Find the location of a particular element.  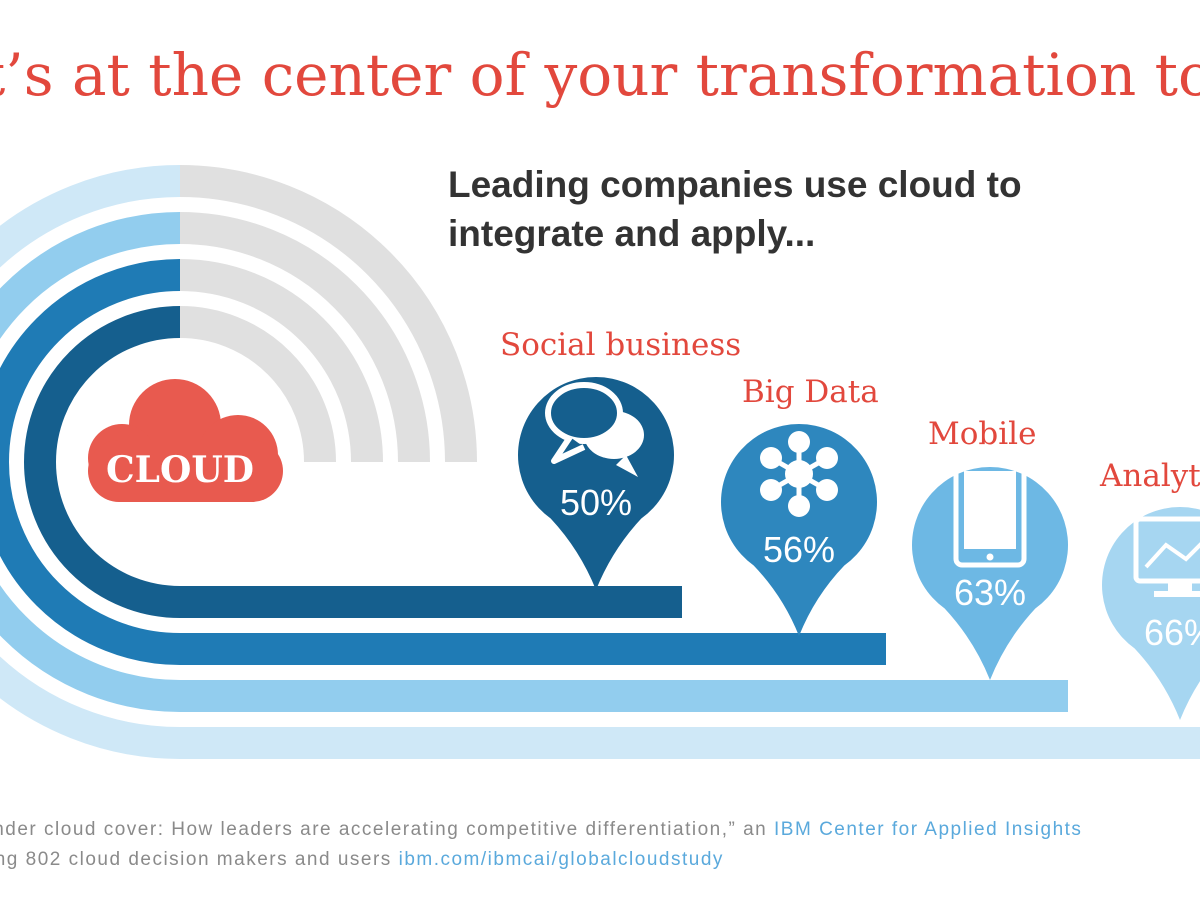

category-pin-3: Mobile 63% is located at coordinates (990, 548).